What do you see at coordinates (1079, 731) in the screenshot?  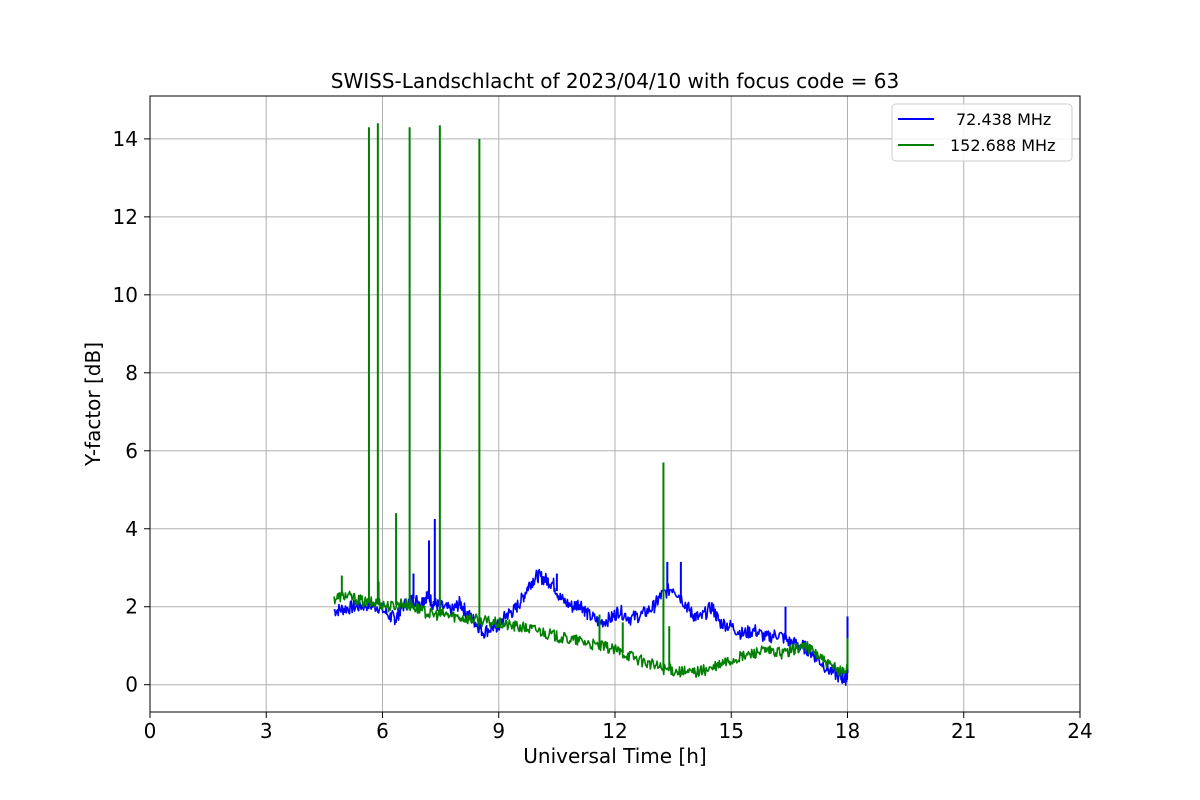 I see `x-tick-label: 24` at bounding box center [1079, 731].